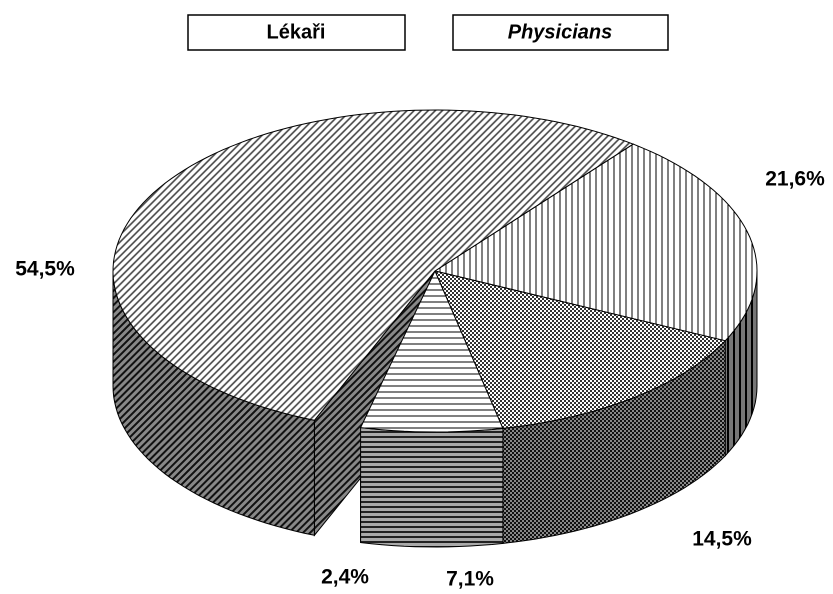 The image size is (833, 594). I want to click on data-label: 14,5%, so click(722, 539).